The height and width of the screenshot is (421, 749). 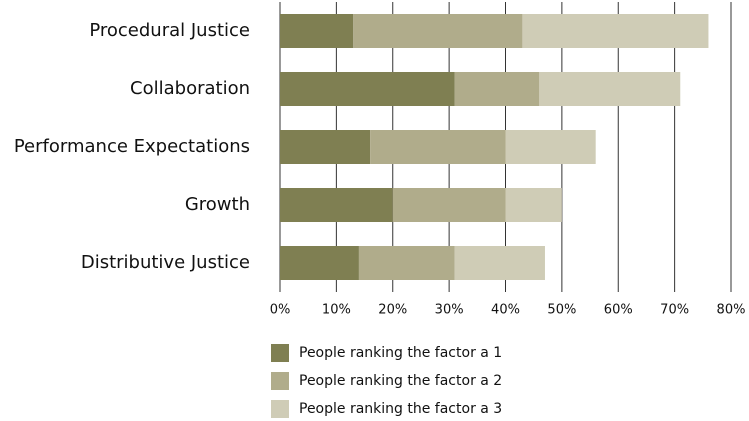 What do you see at coordinates (132, 146) in the screenshot?
I see `y-tick-label: Performance Expectations` at bounding box center [132, 146].